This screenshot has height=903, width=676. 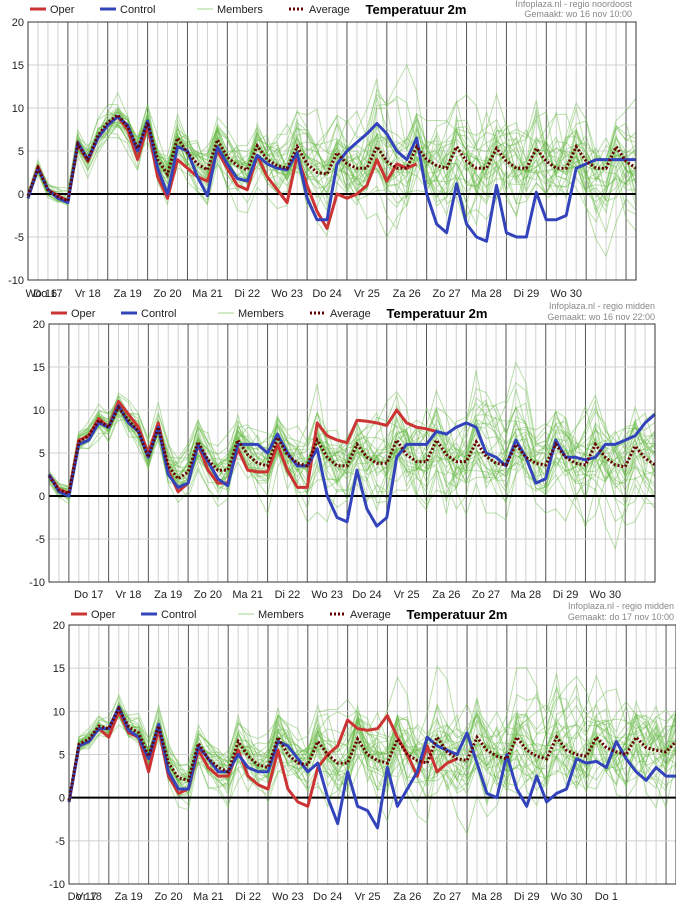 What do you see at coordinates (167, 294) in the screenshot?
I see `x-day-label: Zo 20` at bounding box center [167, 294].